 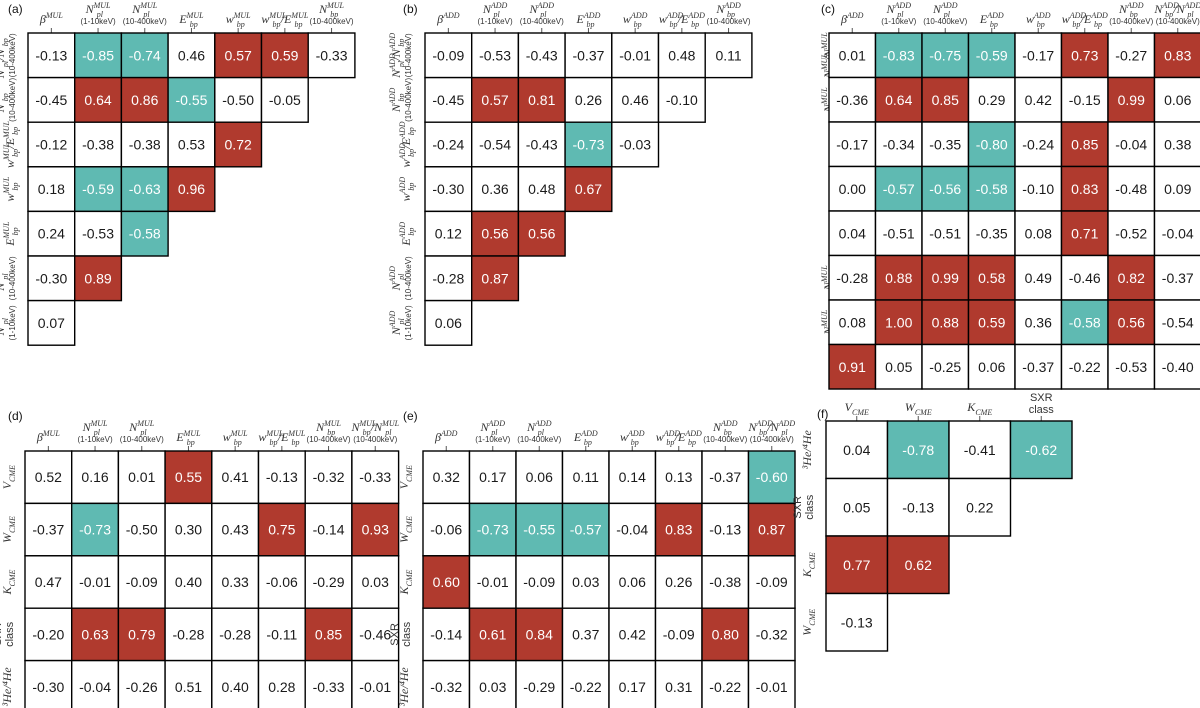 What do you see at coordinates (725, 530) in the screenshot?
I see `cell-value: -0.13` at bounding box center [725, 530].